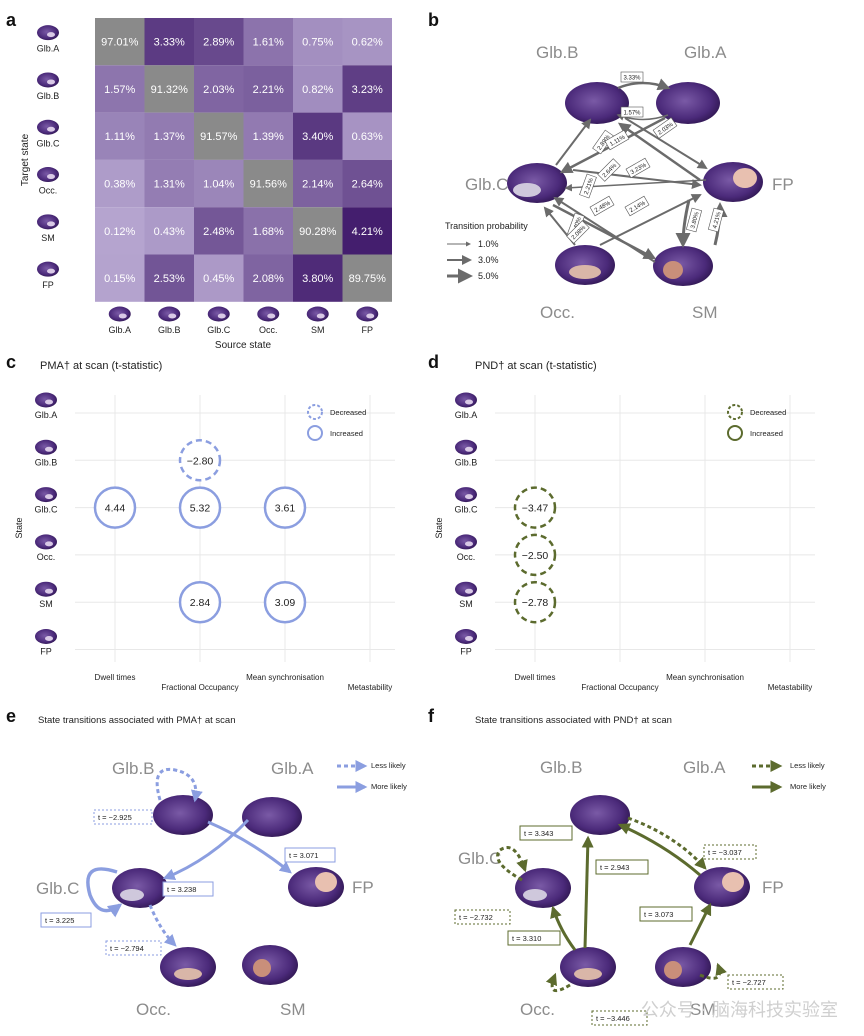 The image size is (864, 1036). Describe the element at coordinates (48, 285) in the screenshot. I see `heatmap-row-label: FP` at that location.